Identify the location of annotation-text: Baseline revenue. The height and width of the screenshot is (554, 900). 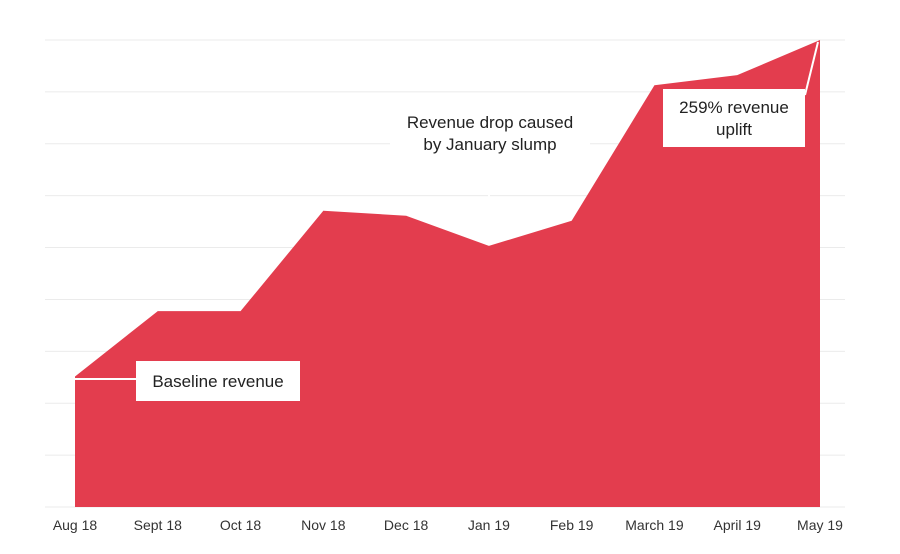
(217, 381).